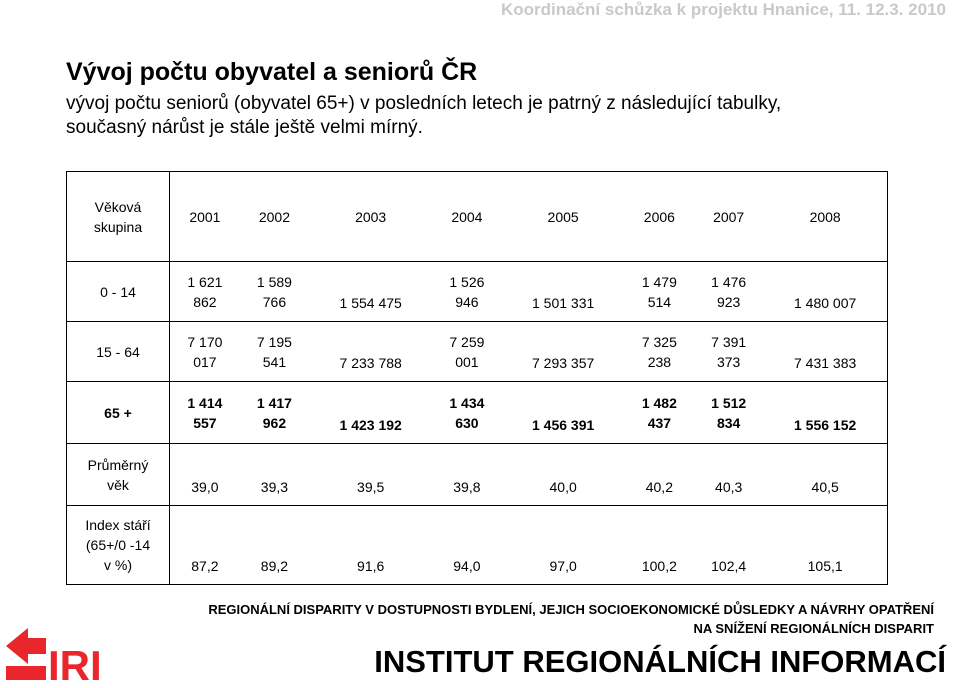 This screenshot has width=960, height=688. Describe the element at coordinates (118, 291) in the screenshot. I see `row-label-line: 0 - 14` at that location.